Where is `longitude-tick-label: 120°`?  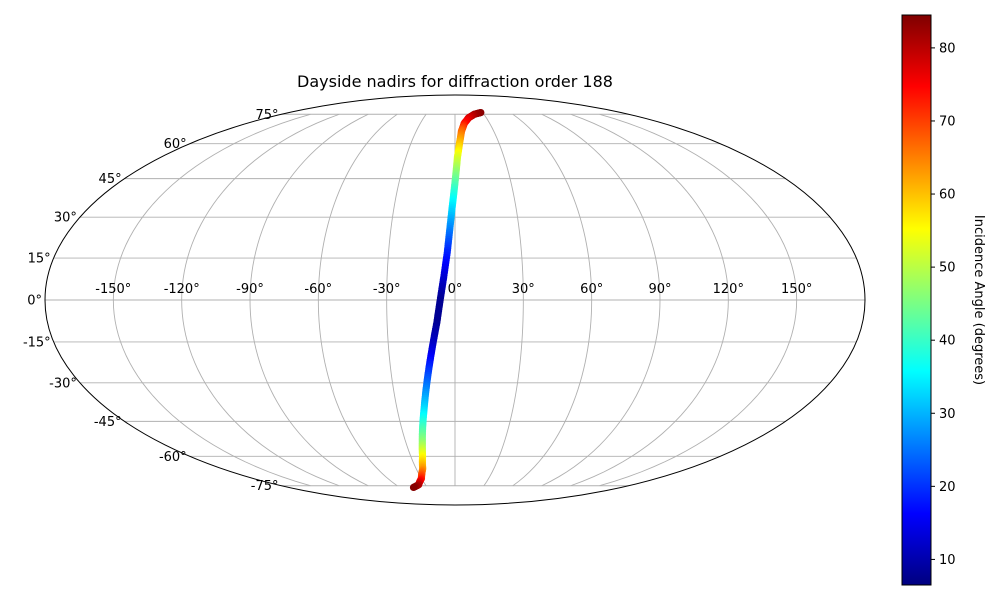
longitude-tick-label: 120° is located at coordinates (728, 289).